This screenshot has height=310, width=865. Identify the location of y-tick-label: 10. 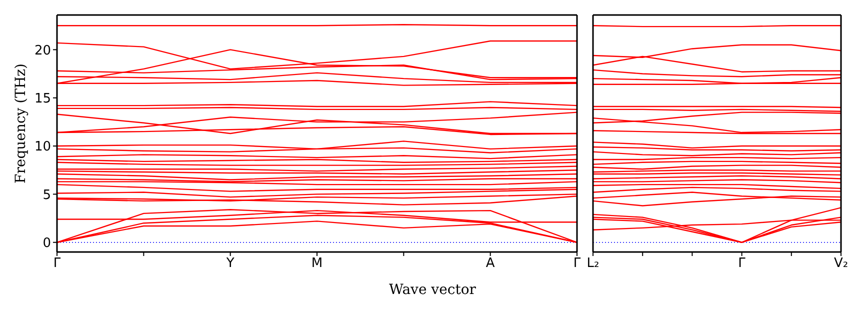
(42, 147).